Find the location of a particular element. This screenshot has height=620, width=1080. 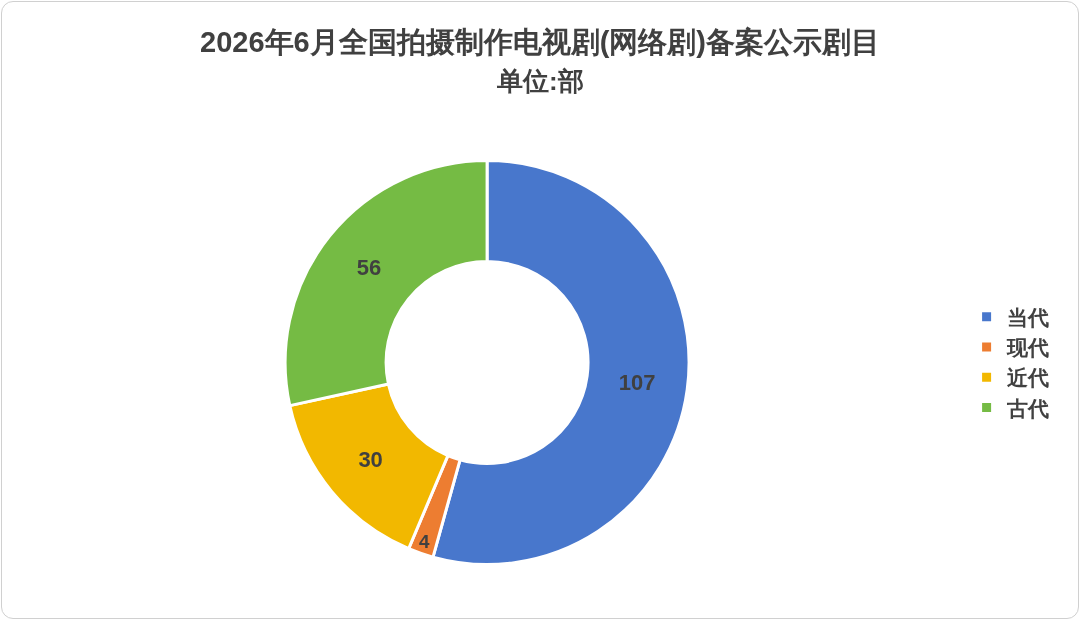

chart-title: 2026年6月全国拍摄制作电视剧(网络剧)备案公示剧目 is located at coordinates (540, 42).